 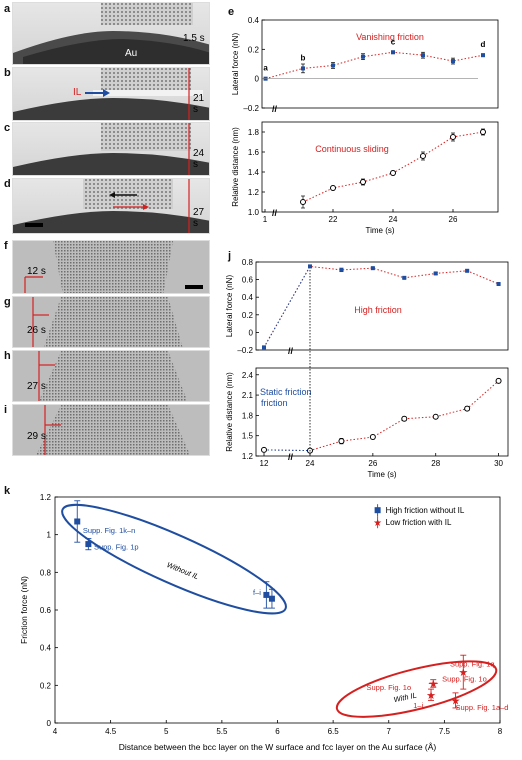 I want to click on e_bottom-title: Continuous sliding, so click(x=352, y=149).